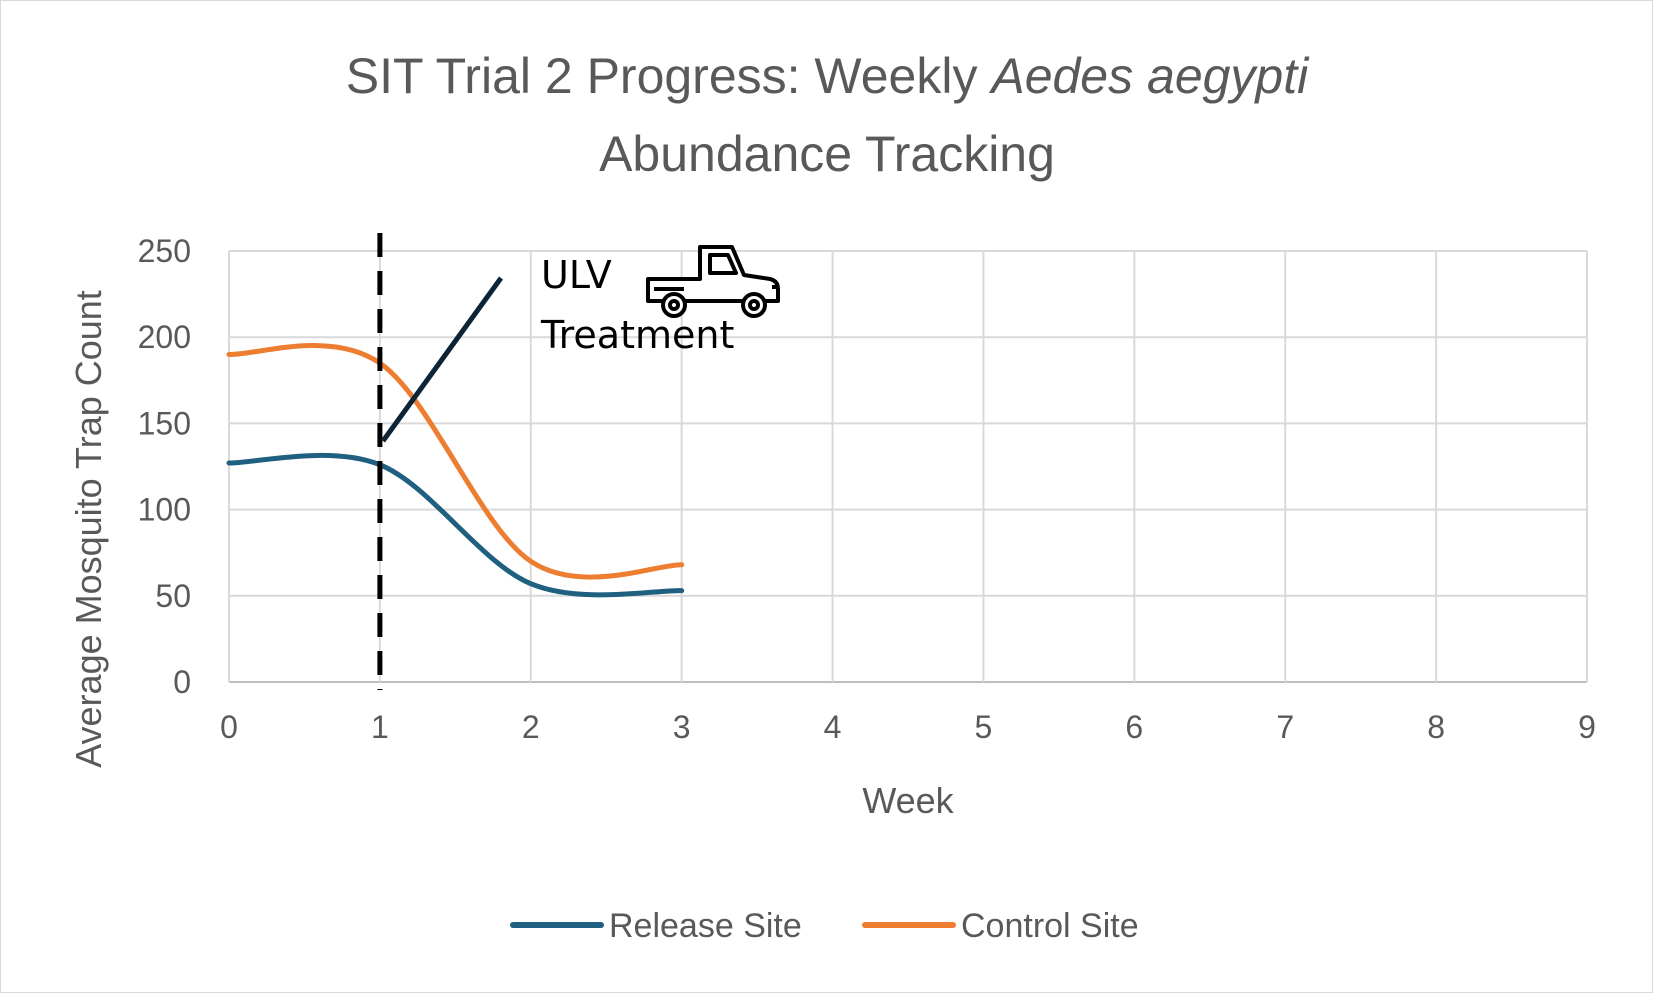 The image size is (1653, 994). Describe the element at coordinates (164, 251) in the screenshot. I see `y-tick-label: 250` at that location.